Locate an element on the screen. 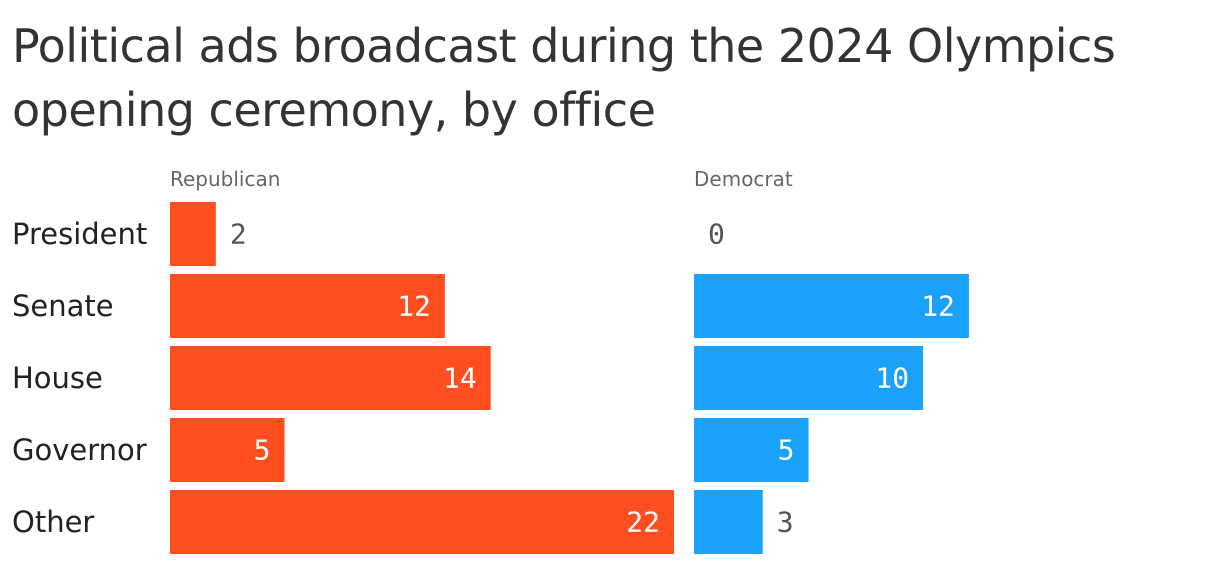 Image resolution: width=1220 pixels, height=564 pixels. value-label-republican-other: 22 is located at coordinates (643, 522).